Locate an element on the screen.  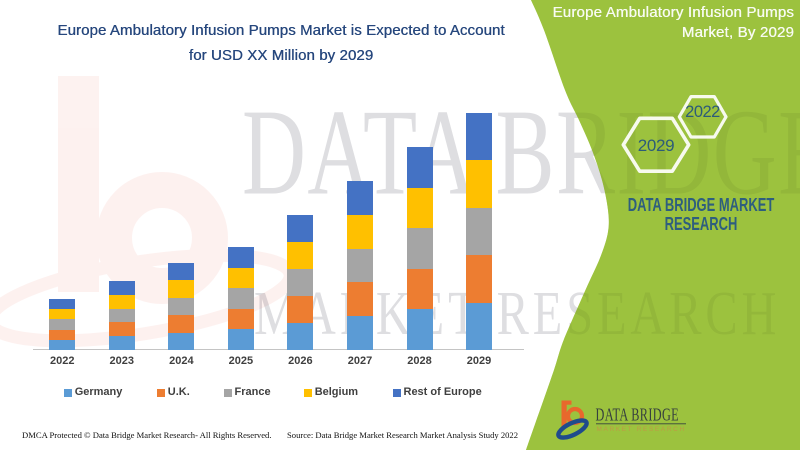
svg-text: MARKET RESEARCH is located at coordinates (641, 429).